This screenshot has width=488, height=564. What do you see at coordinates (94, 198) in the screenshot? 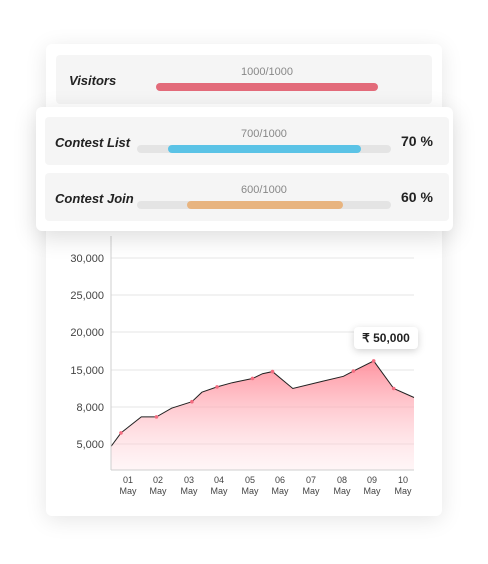
I see `stat-label: Contest Join` at bounding box center [94, 198].